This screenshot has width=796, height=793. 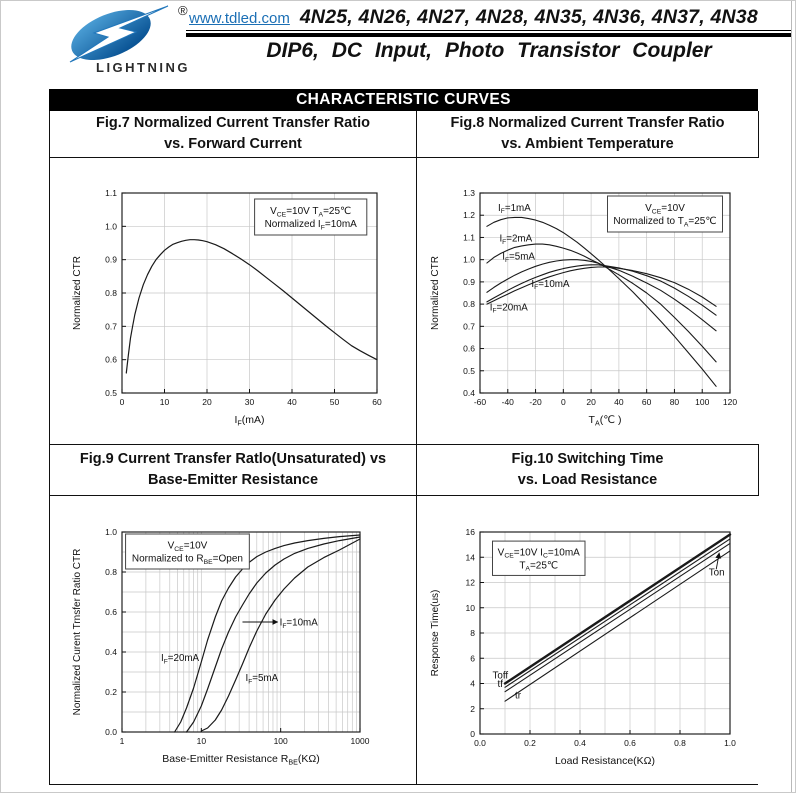 What do you see at coordinates (514, 208) in the screenshot?
I see `svg-text: IF=1mA` at bounding box center [514, 208].